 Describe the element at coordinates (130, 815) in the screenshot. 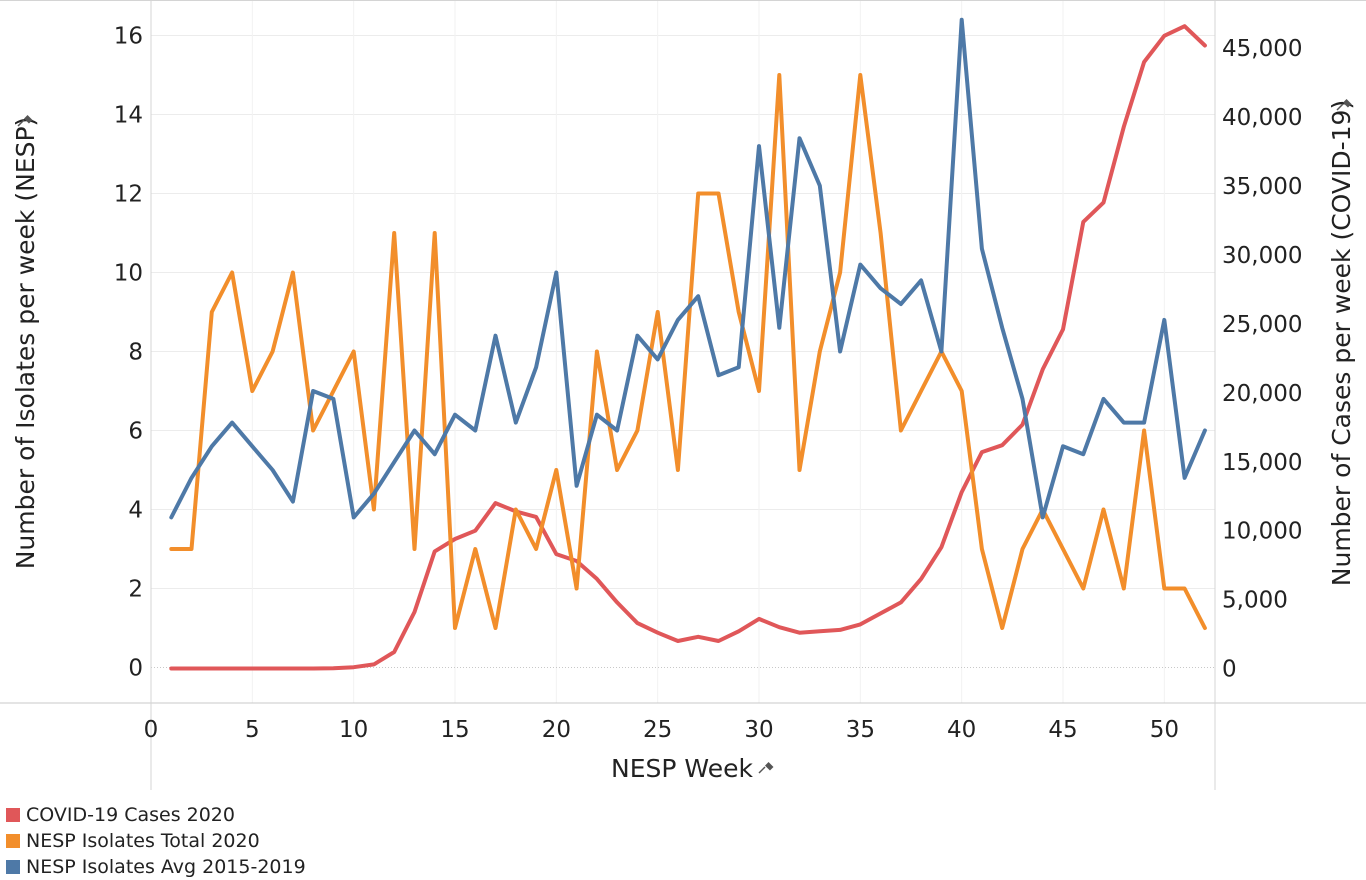

I see `legend-label-covid: COVID-19 Cases 2020` at that location.